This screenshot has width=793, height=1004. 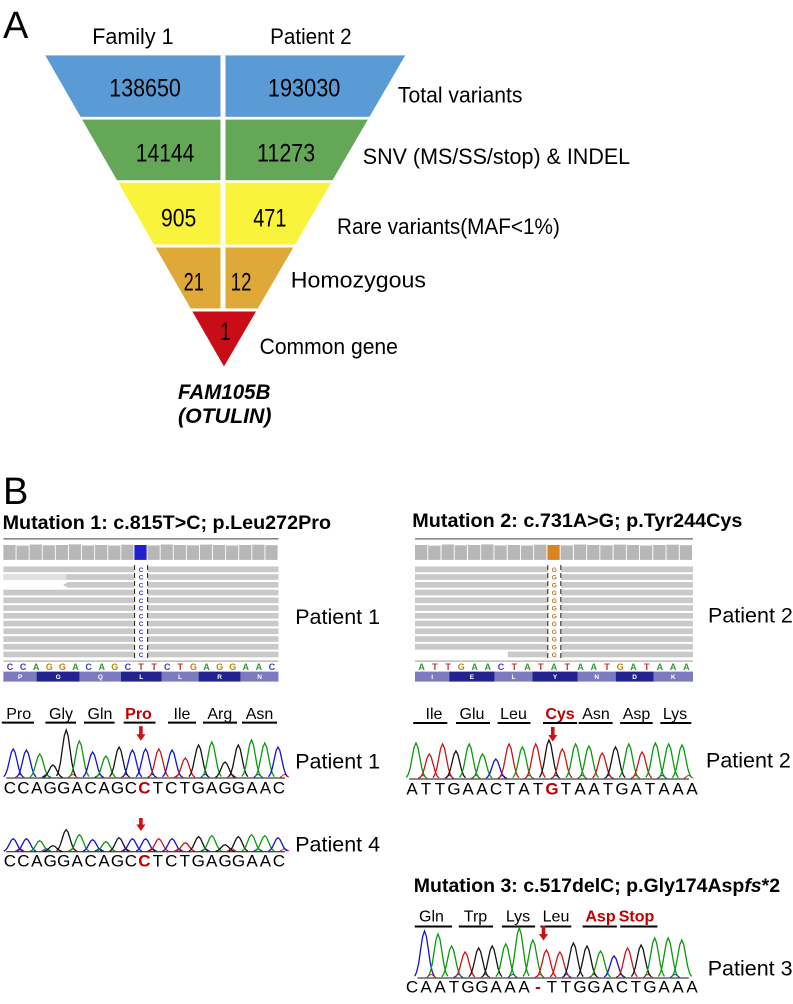 I want to click on svg-text:Mutation 3: c.517delC; p.Gly17: Mutation 3: c.517delC; p.Gly174Aspfs*2, so click(x=597, y=886).